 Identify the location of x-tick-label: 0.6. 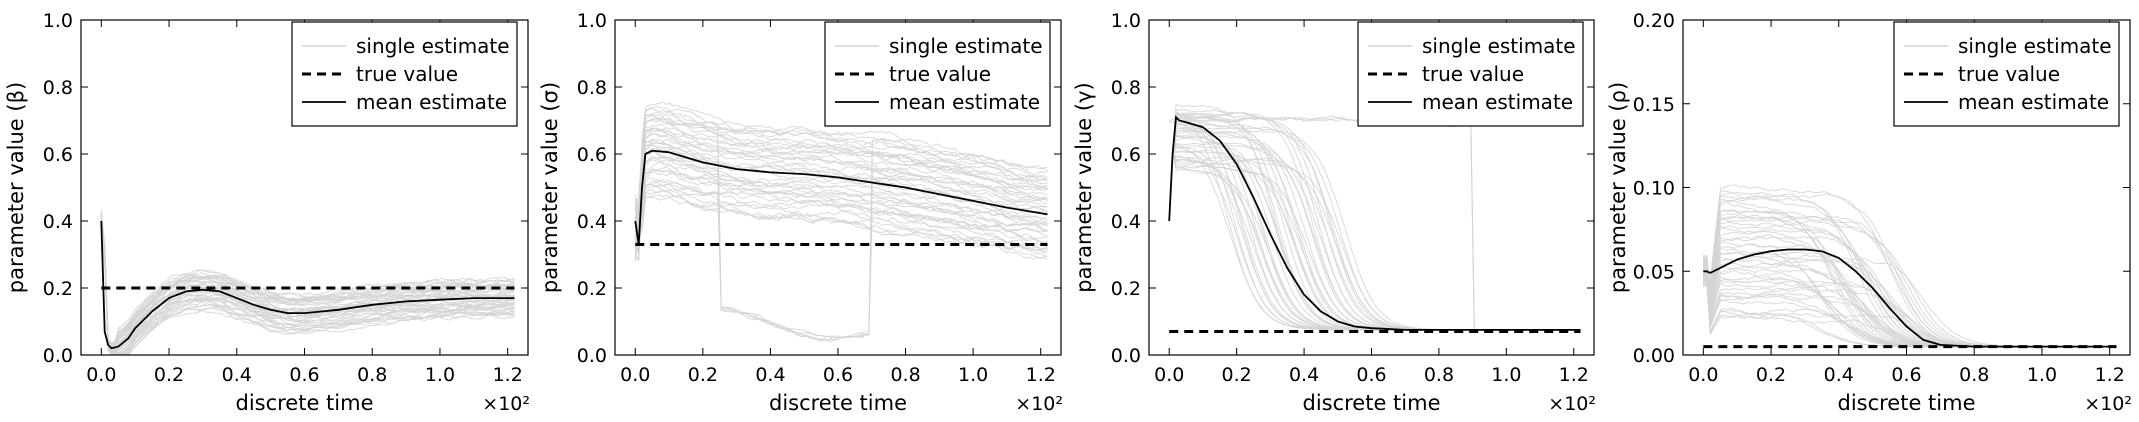
(304, 375).